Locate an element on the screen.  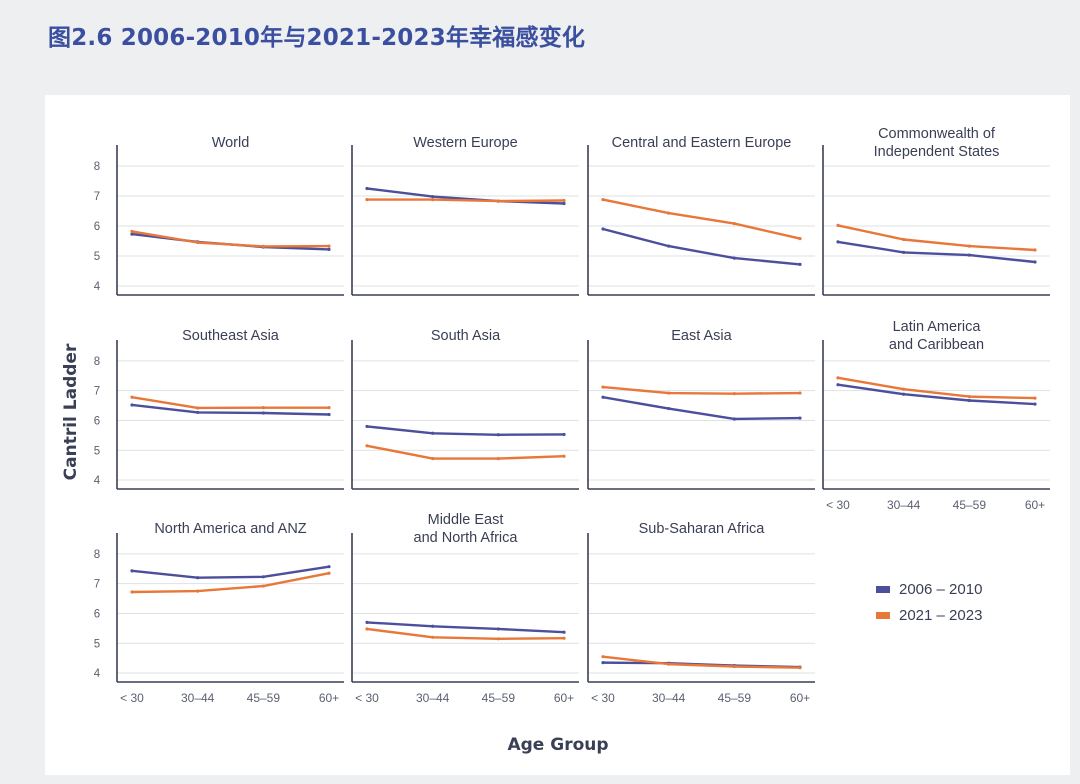
panel-title: Sub-Saharan Africa is located at coordinates (702, 529).